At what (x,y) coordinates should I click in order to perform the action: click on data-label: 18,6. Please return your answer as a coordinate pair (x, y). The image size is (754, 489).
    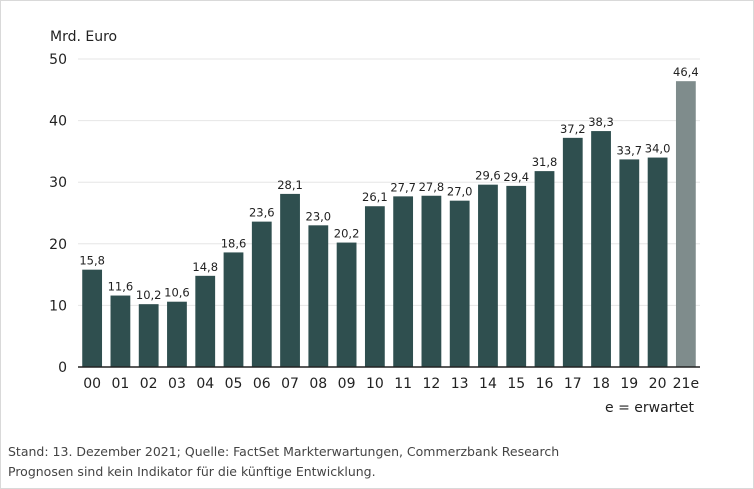
    Looking at the image, I should click on (234, 243).